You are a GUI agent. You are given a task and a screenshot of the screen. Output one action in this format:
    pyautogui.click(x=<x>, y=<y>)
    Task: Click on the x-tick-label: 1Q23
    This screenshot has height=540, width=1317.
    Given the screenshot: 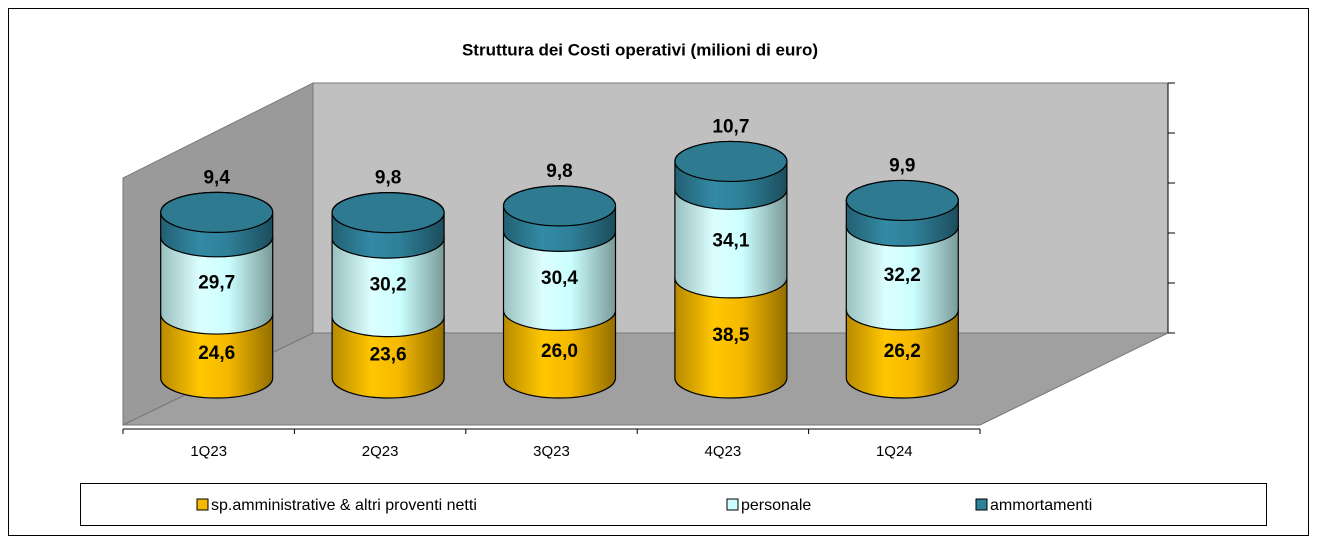 What is the action you would take?
    pyautogui.click(x=208, y=451)
    